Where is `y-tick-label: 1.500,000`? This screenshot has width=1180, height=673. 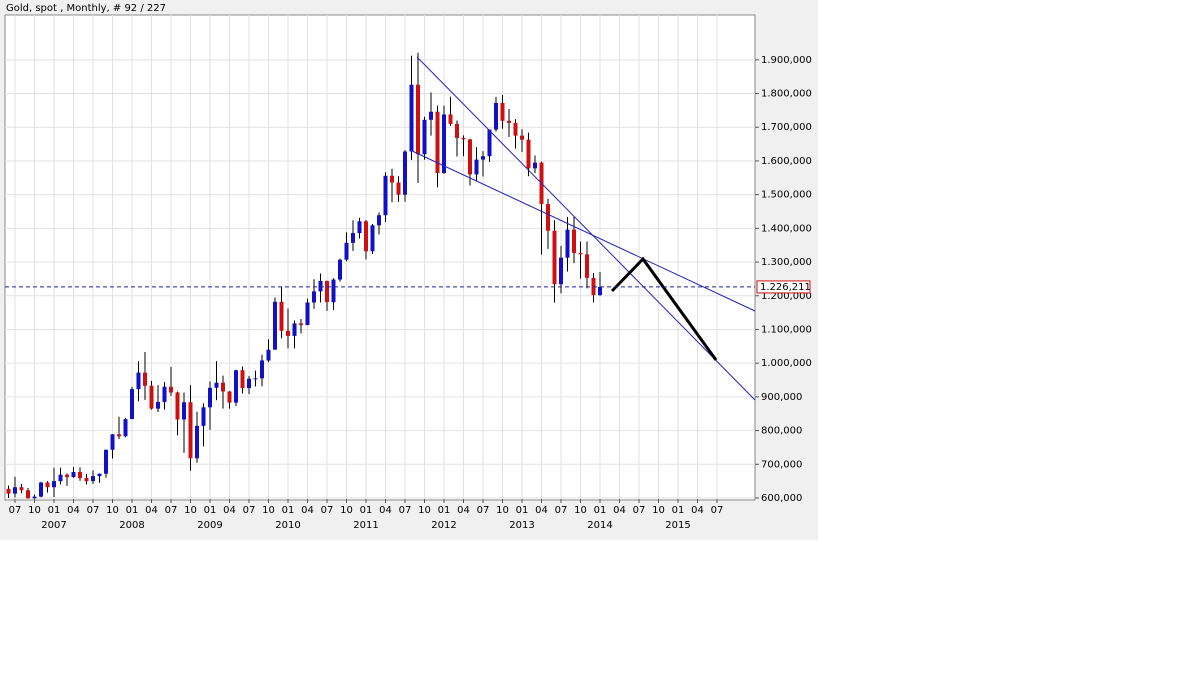
y-tick-label: 1.500,000 is located at coordinates (786, 195).